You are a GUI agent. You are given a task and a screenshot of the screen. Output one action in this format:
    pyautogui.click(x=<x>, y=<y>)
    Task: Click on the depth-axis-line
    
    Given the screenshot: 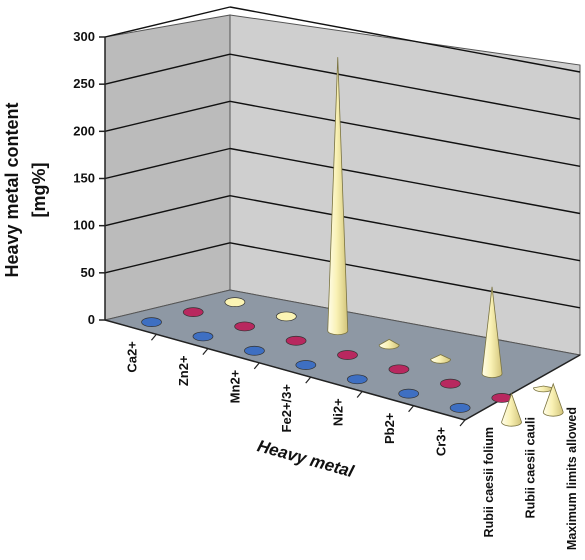 What is the action you would take?
    pyautogui.click(x=522, y=387)
    